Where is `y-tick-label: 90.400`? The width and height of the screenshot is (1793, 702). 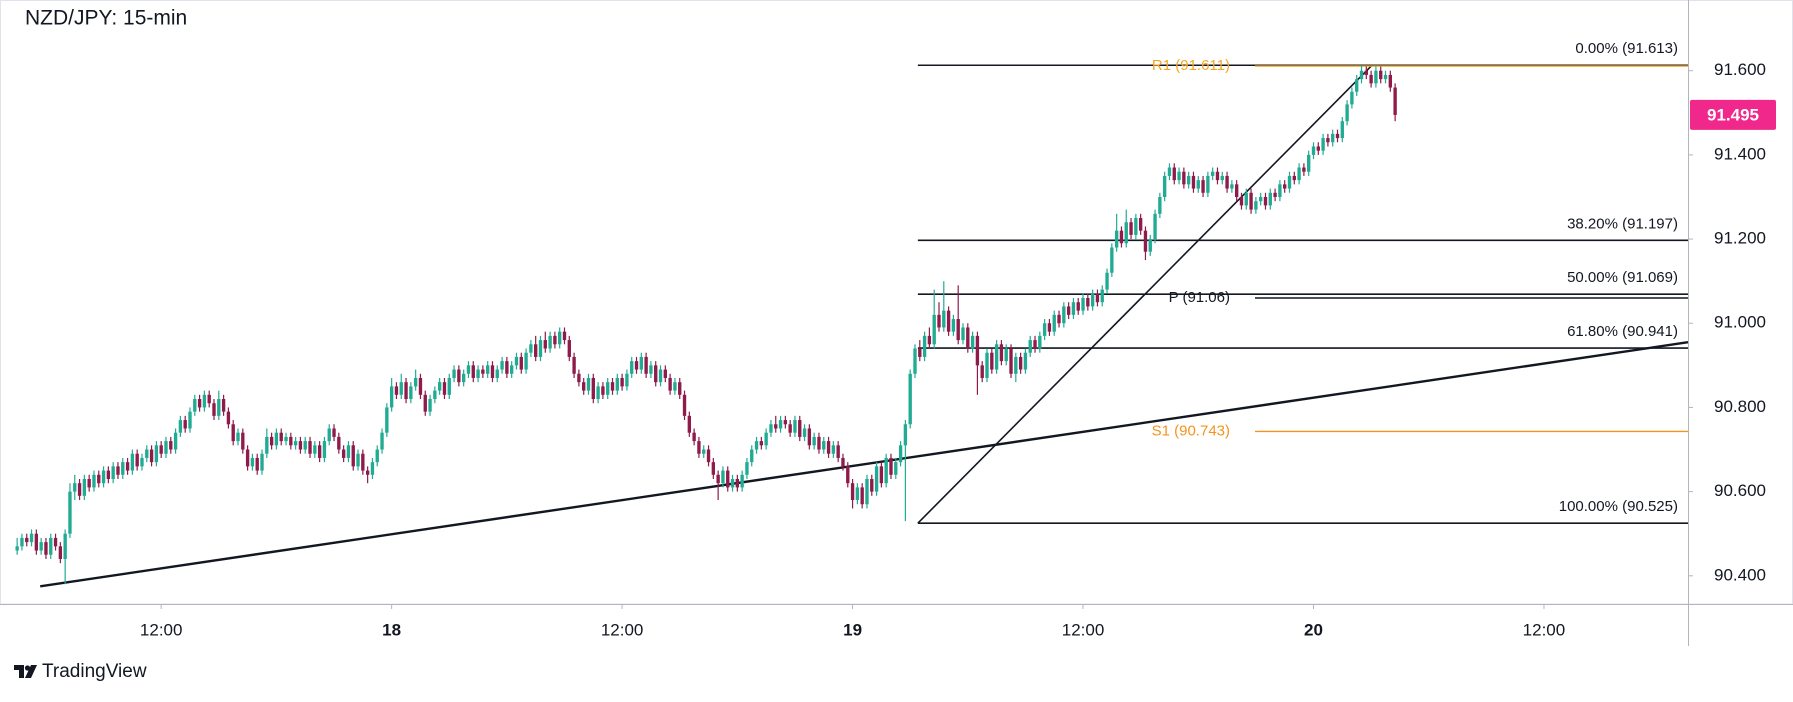
y-tick-label: 90.400 is located at coordinates (1740, 574).